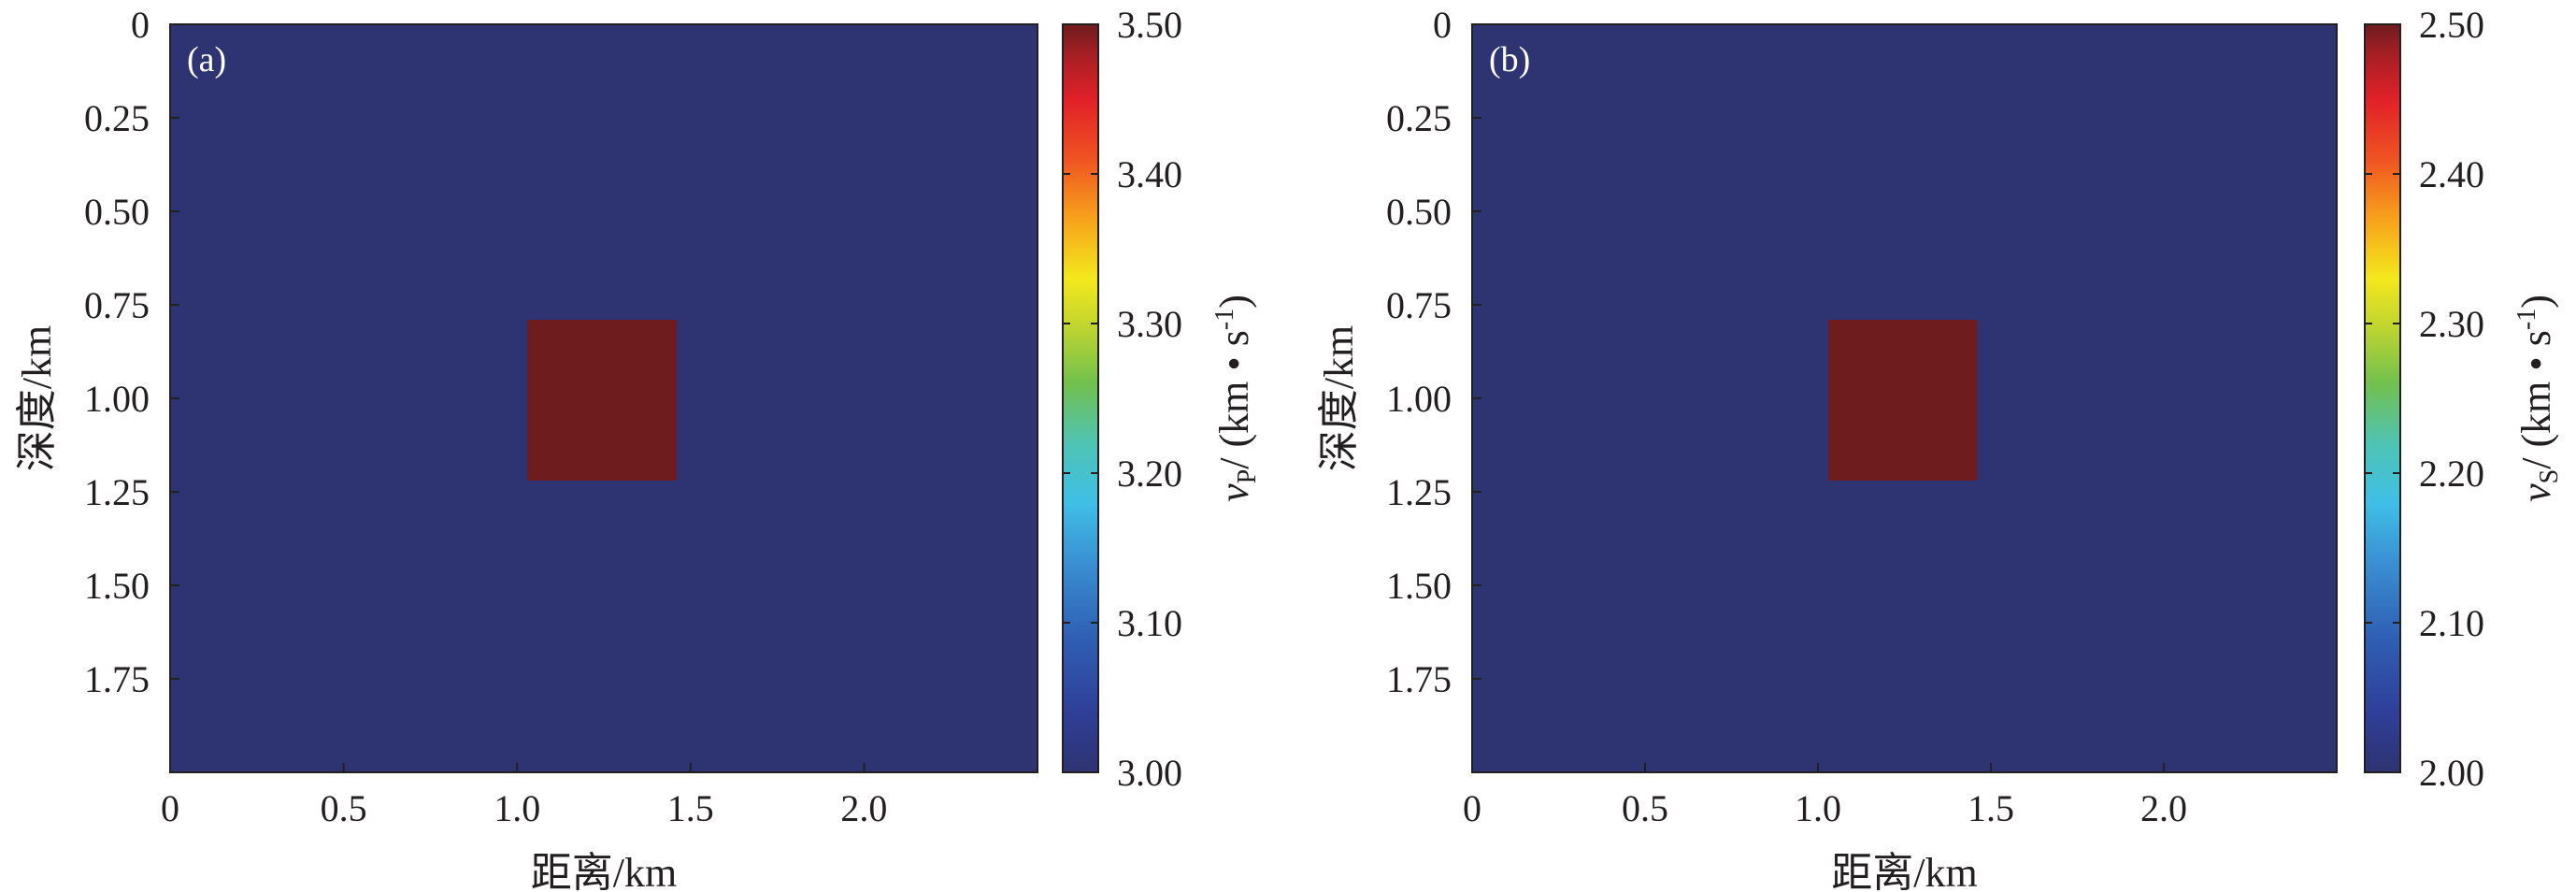 This screenshot has height=892, width=2576. What do you see at coordinates (2451, 324) in the screenshot?
I see `colorbar-tick-label: 2.30` at bounding box center [2451, 324].